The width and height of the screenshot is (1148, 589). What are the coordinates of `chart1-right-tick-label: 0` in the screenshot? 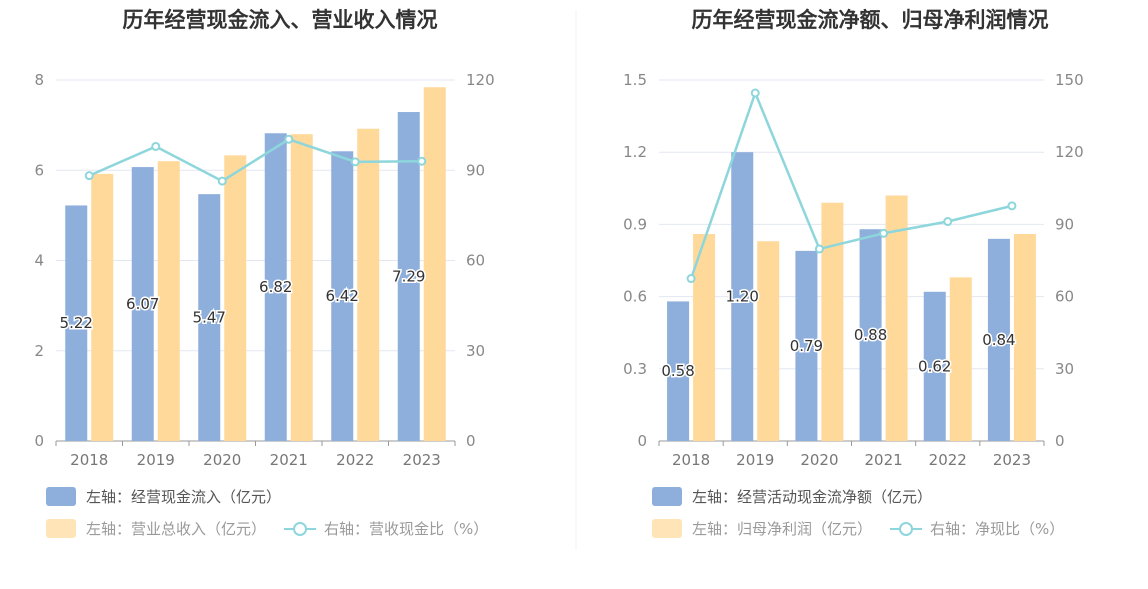 It's located at (471, 441).